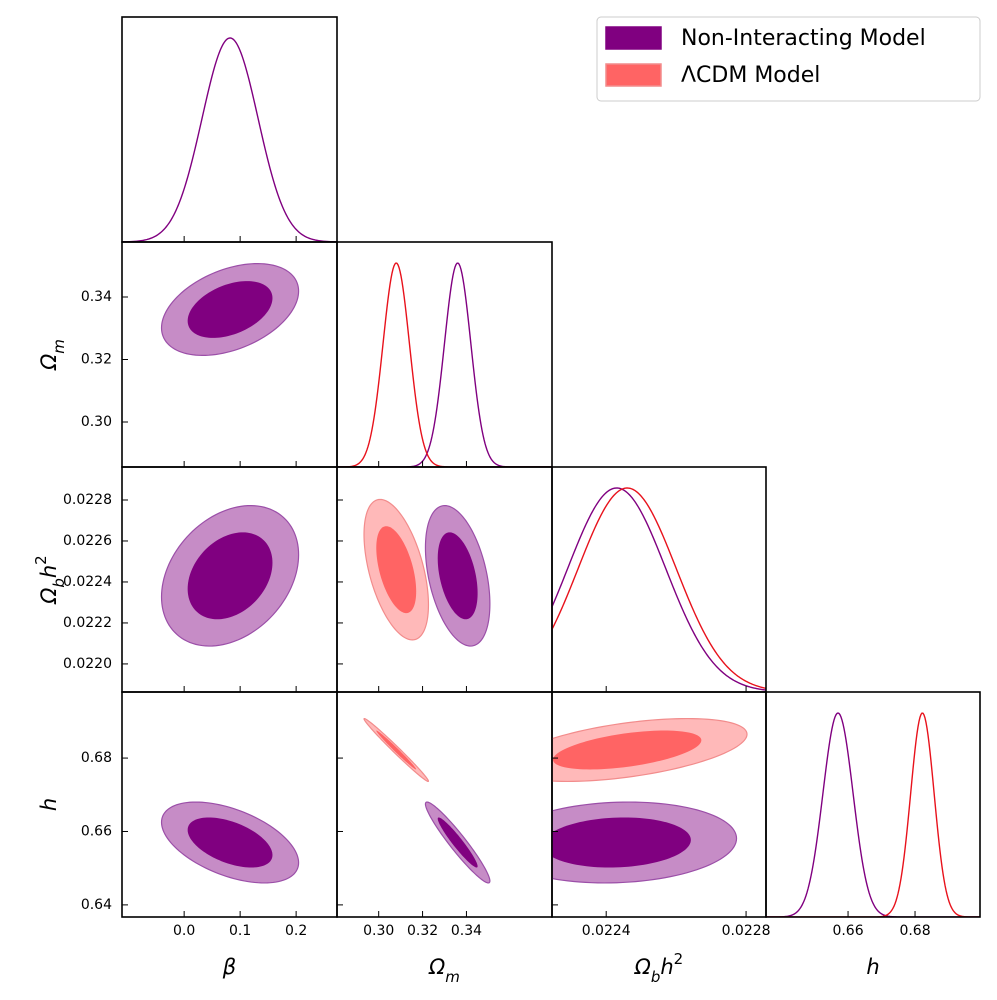 The height and width of the screenshot is (1000, 997). What do you see at coordinates (184, 931) in the screenshot?
I see `tick-label: 0.0` at bounding box center [184, 931].